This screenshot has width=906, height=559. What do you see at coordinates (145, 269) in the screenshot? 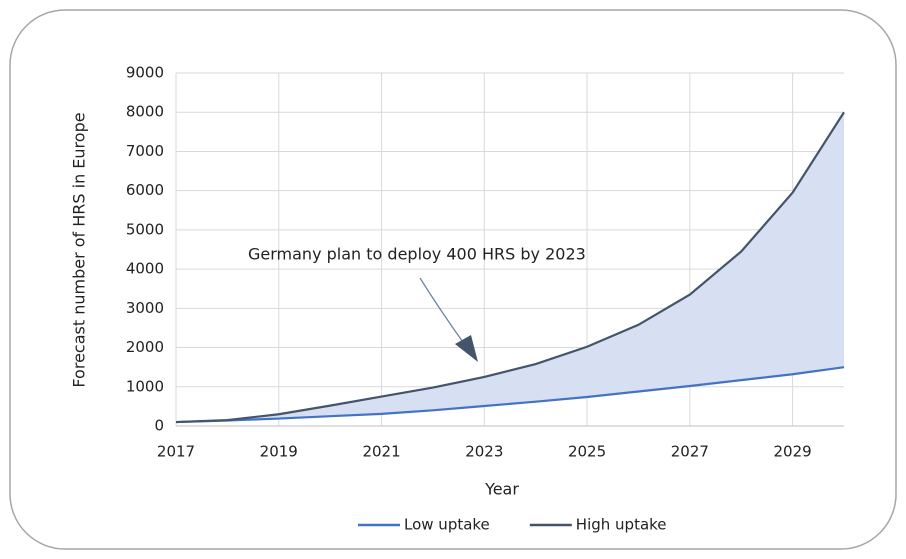
I see `y-tick-label: 4000` at bounding box center [145, 269].